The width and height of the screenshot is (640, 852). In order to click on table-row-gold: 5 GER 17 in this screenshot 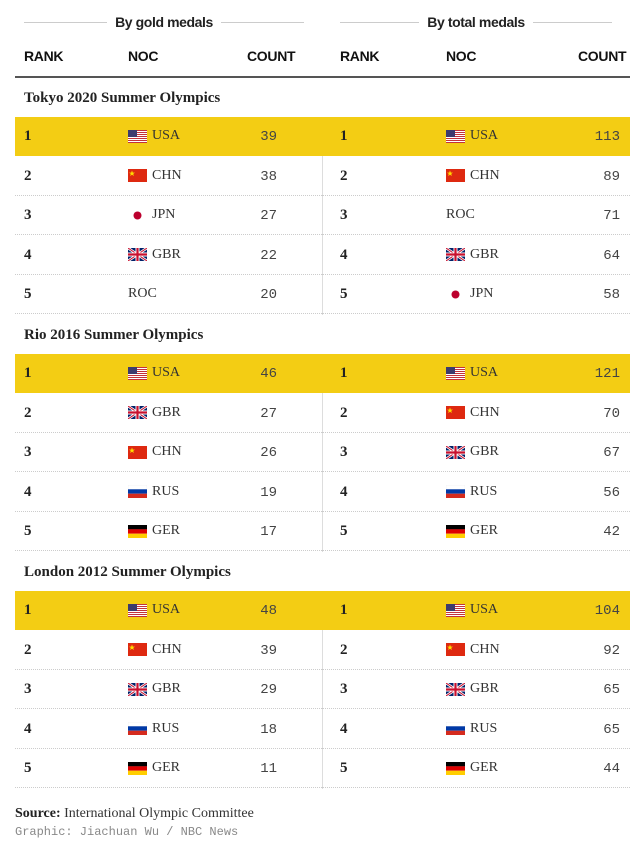, I will do `click(168, 532)`.